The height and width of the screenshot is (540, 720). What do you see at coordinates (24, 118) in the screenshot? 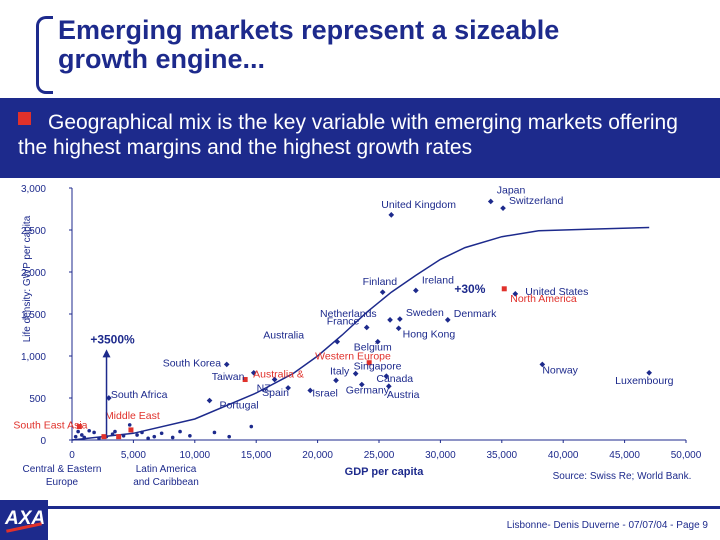
I see `bullet-square-icon` at bounding box center [24, 118].